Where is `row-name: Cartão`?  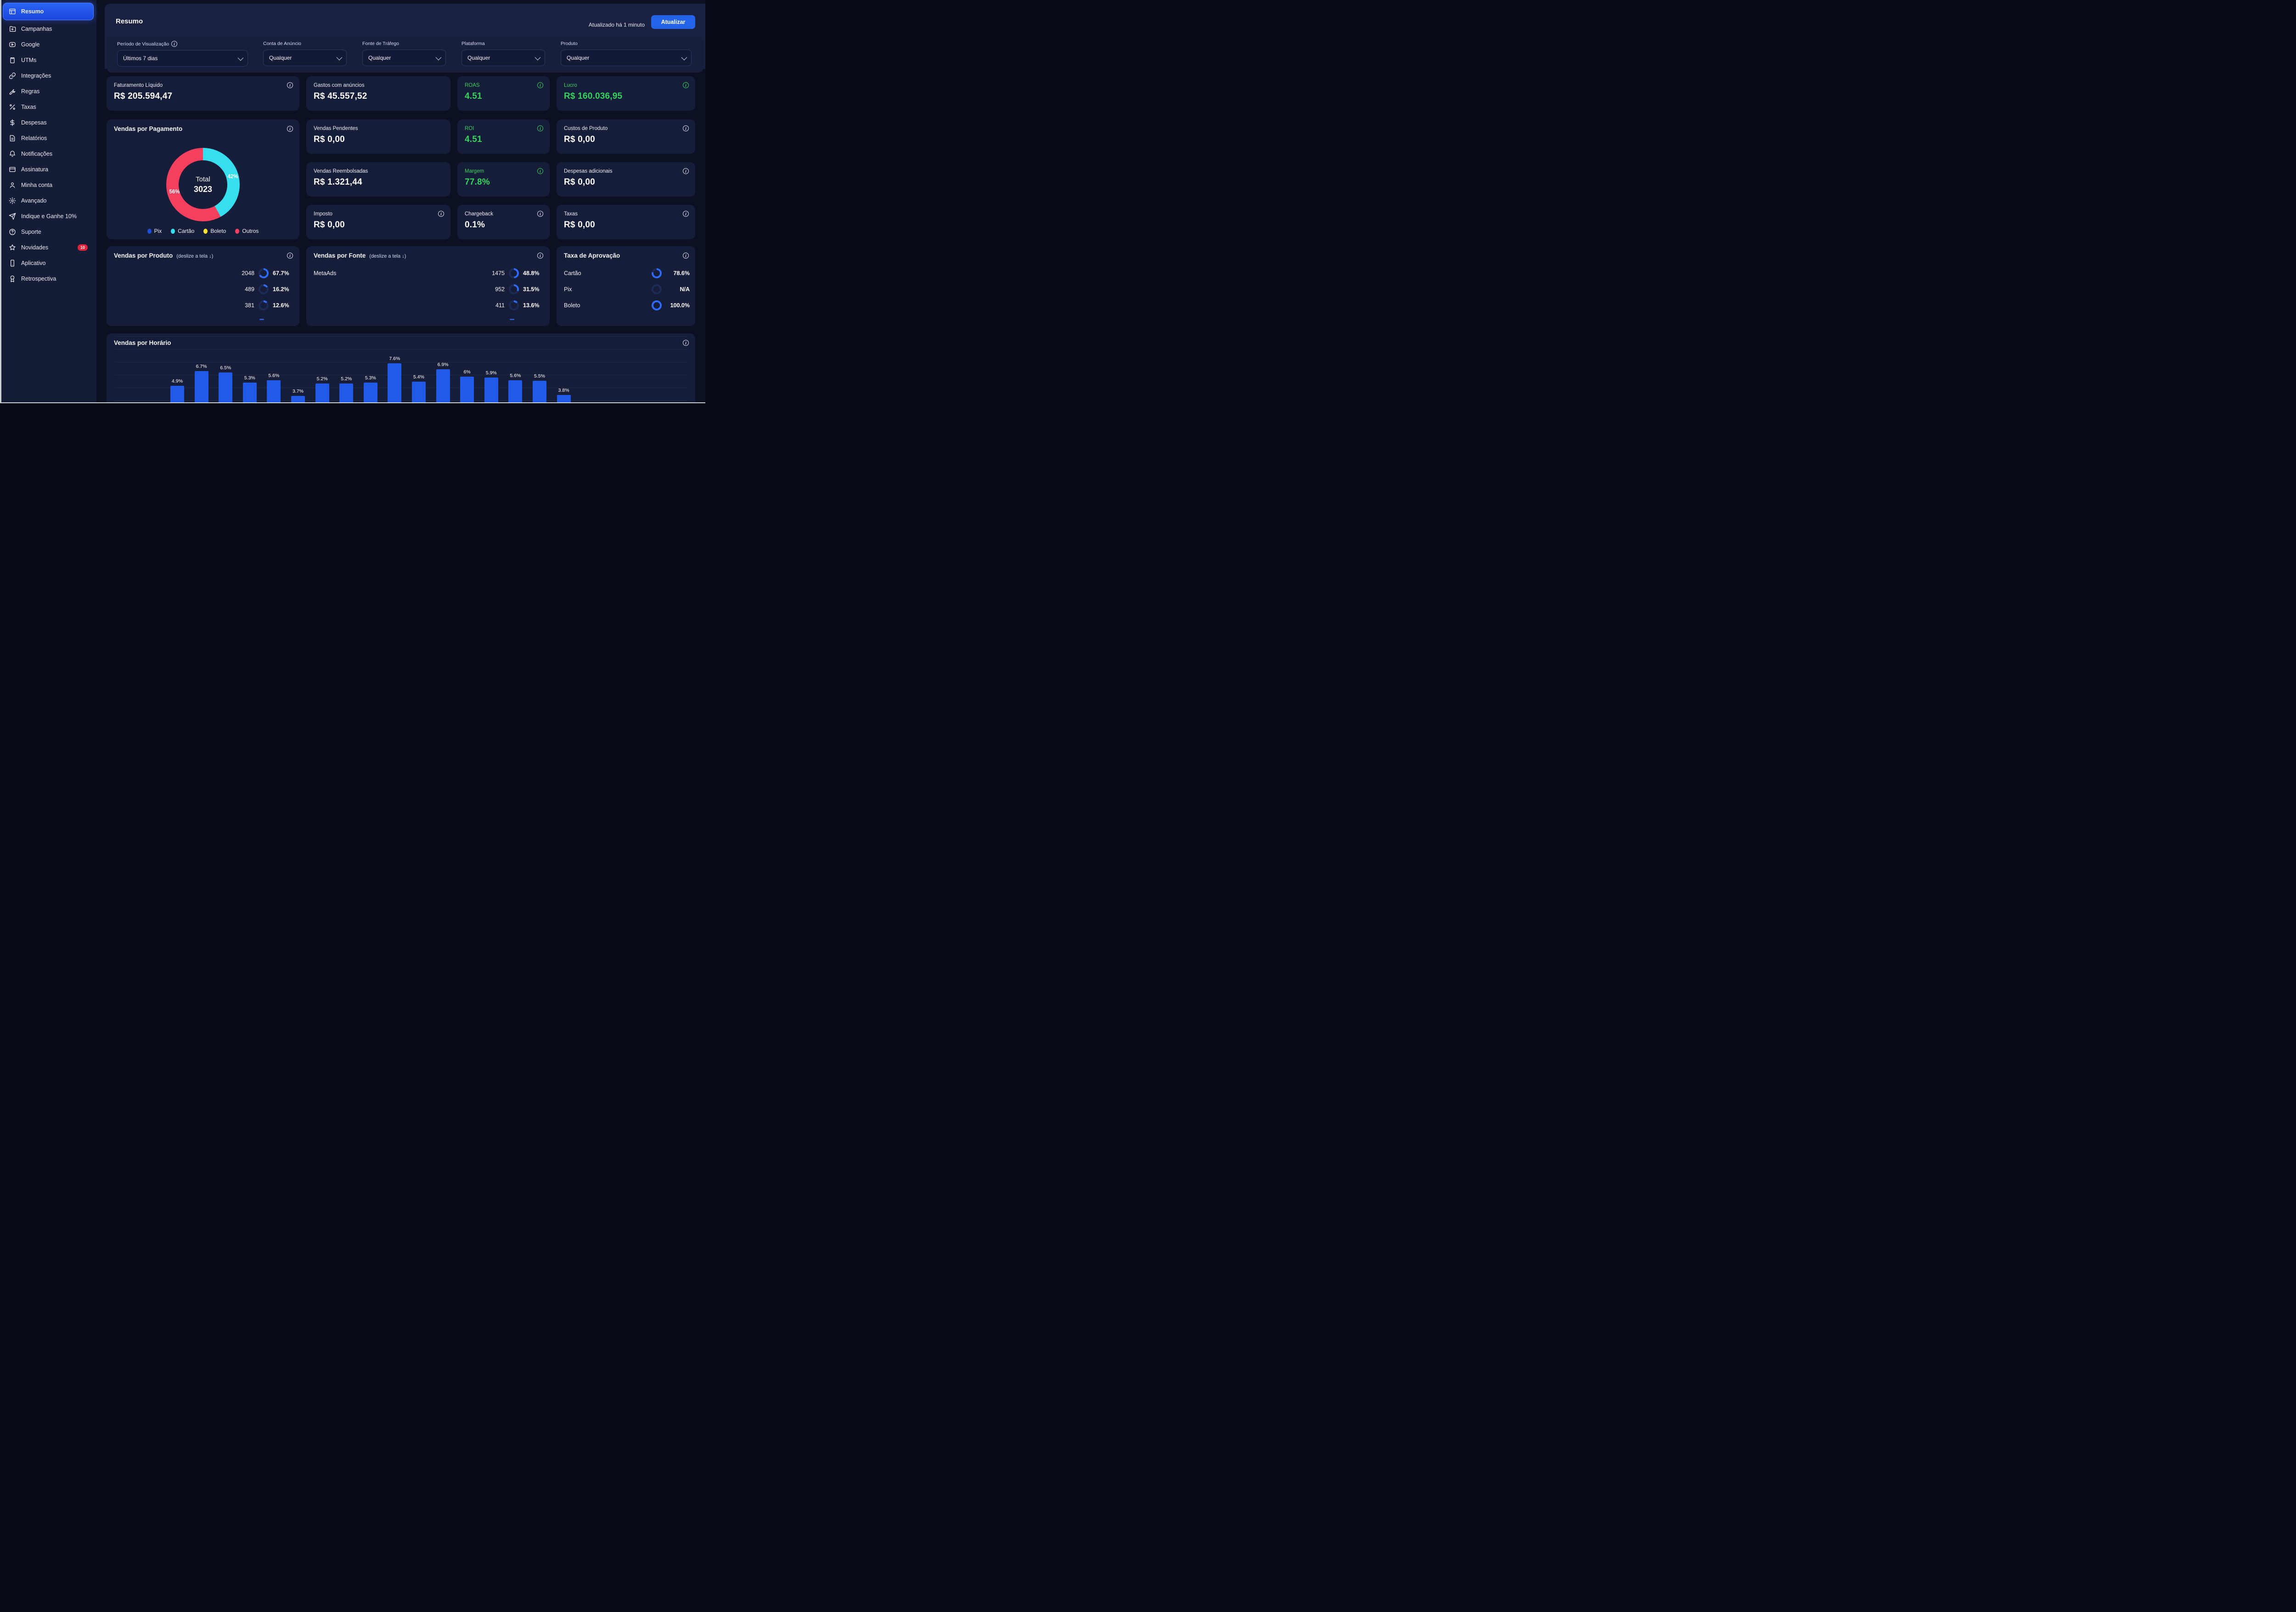
row-name: Cartão is located at coordinates (572, 273).